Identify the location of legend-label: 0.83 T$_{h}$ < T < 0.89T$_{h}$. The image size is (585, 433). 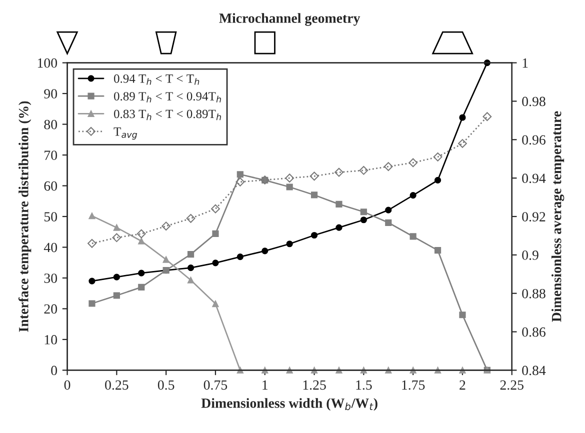
(167, 115).